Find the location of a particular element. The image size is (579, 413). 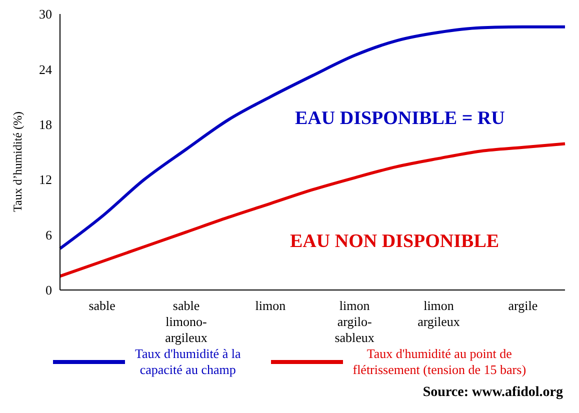

y-tick-label: 12 is located at coordinates (45, 180).